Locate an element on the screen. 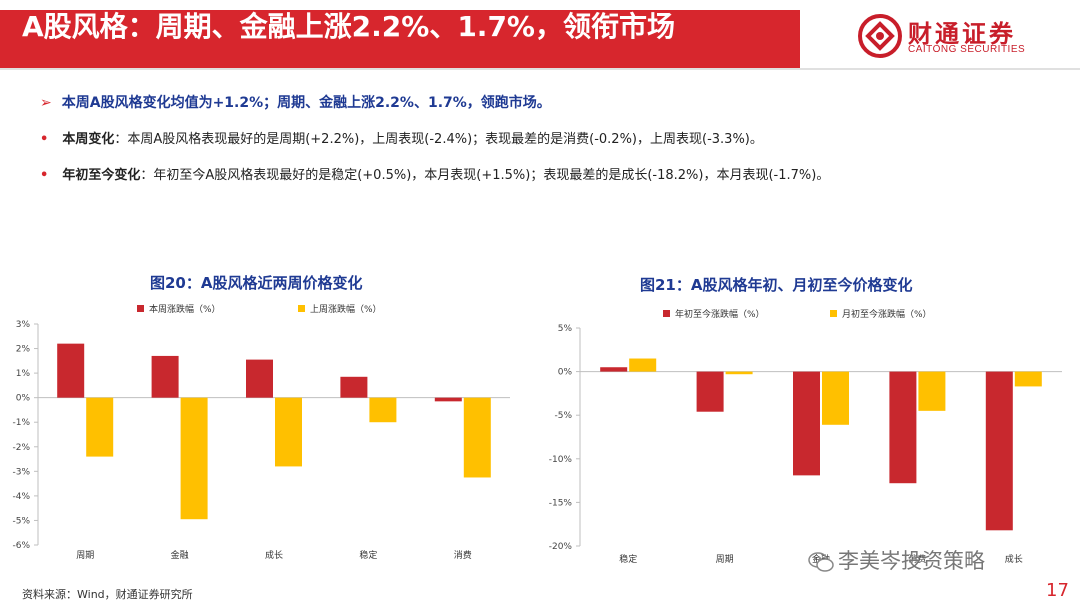 The width and height of the screenshot is (1080, 608). y-tick-label: -4% is located at coordinates (21, 497).